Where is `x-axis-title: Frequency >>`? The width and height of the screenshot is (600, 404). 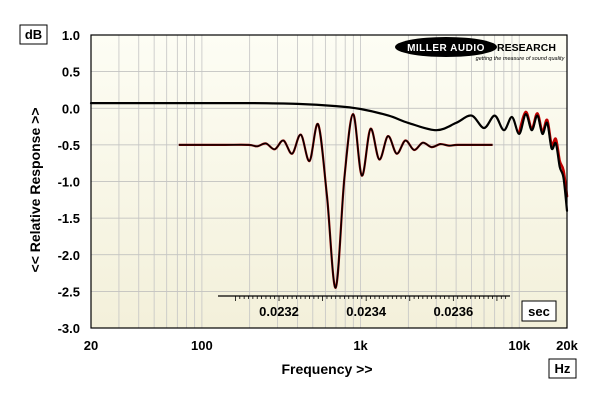 x-axis-title: Frequency >> is located at coordinates (326, 369).